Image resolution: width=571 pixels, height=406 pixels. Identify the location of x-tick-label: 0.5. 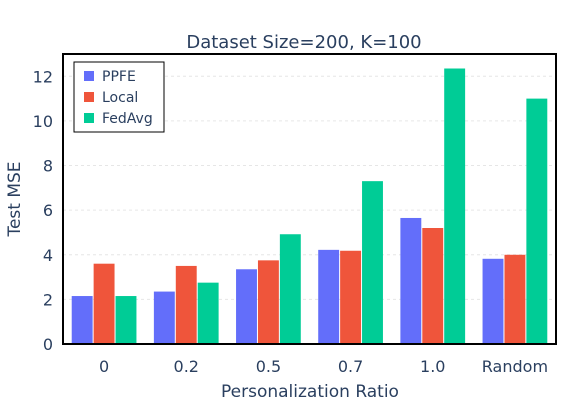
(268, 366).